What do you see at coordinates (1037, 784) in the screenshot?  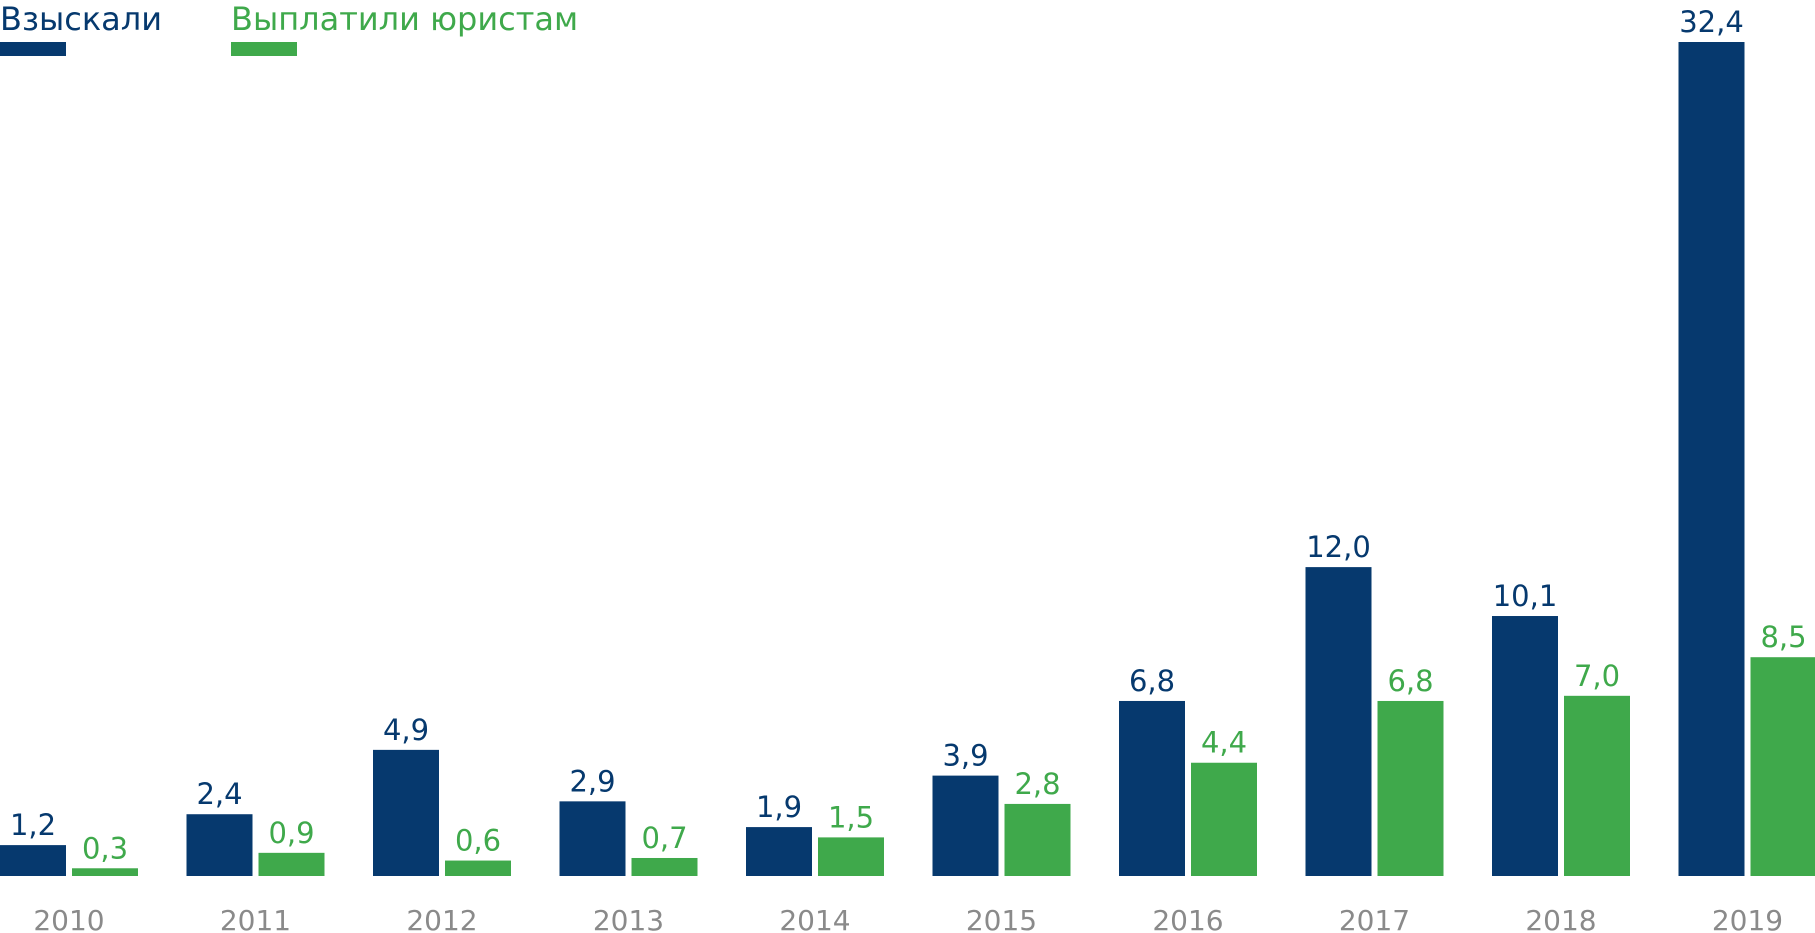 I see `data-label-paid-lawyers-2015: 2,8` at bounding box center [1037, 784].